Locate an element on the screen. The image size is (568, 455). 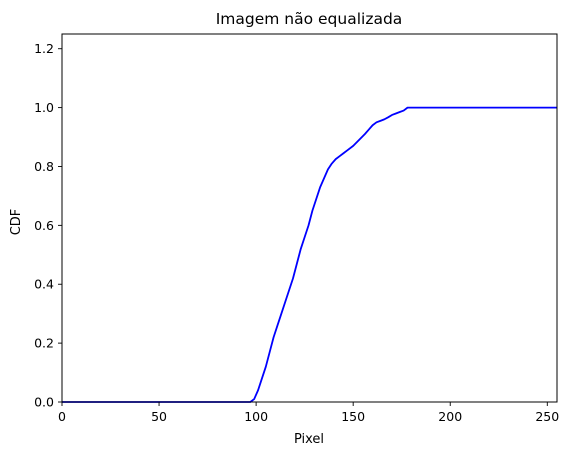
y-tick-label: 1.2 is located at coordinates (44, 48).